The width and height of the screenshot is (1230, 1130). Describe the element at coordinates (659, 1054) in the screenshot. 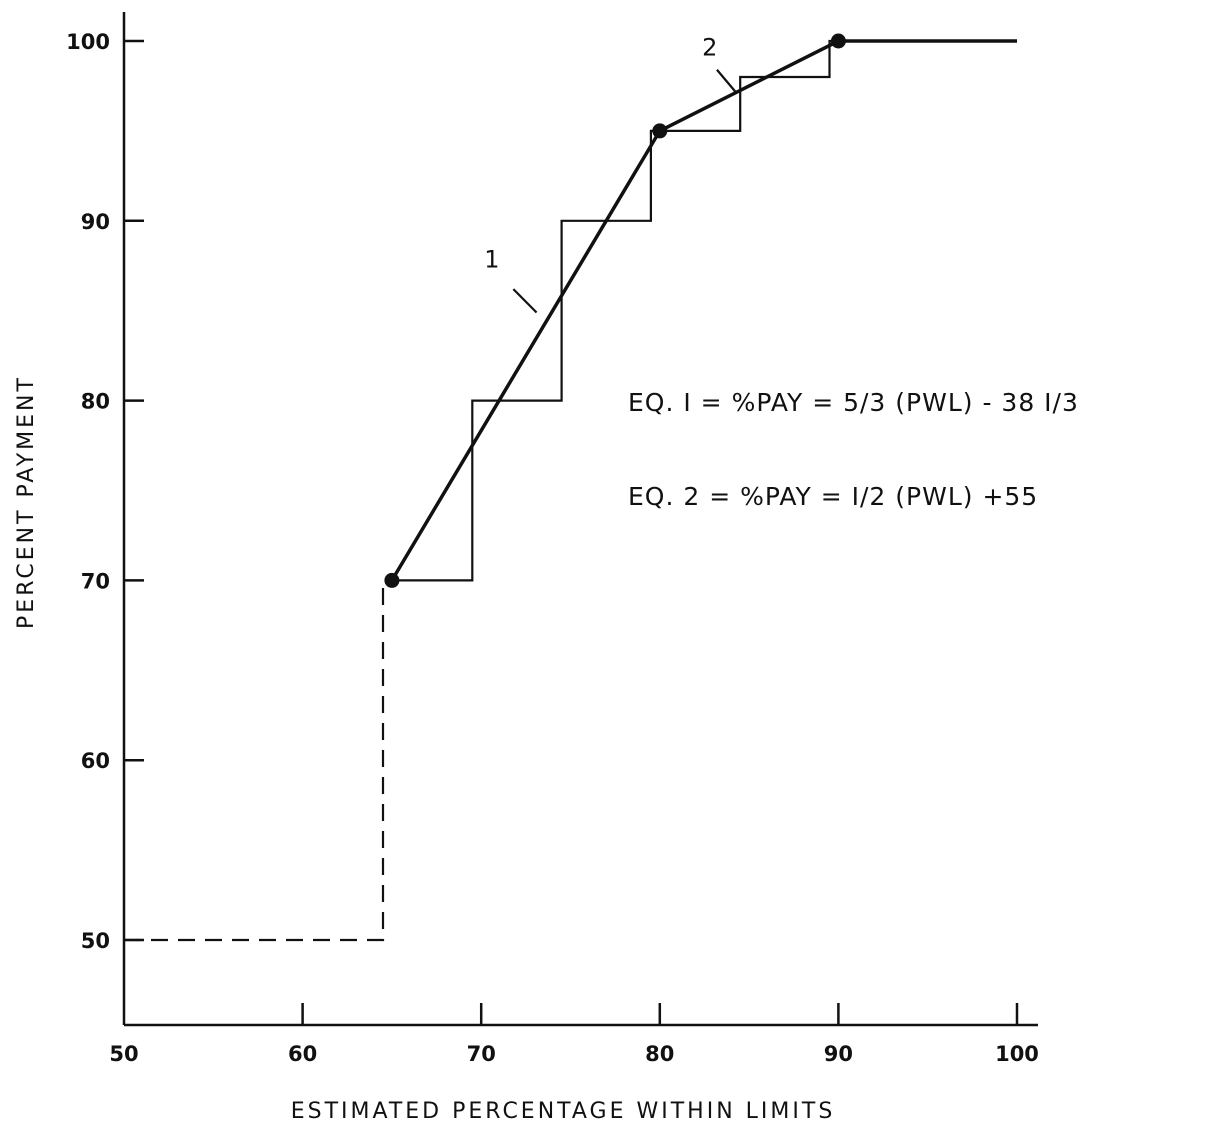

I see `x-tick-label-80: 80` at that location.